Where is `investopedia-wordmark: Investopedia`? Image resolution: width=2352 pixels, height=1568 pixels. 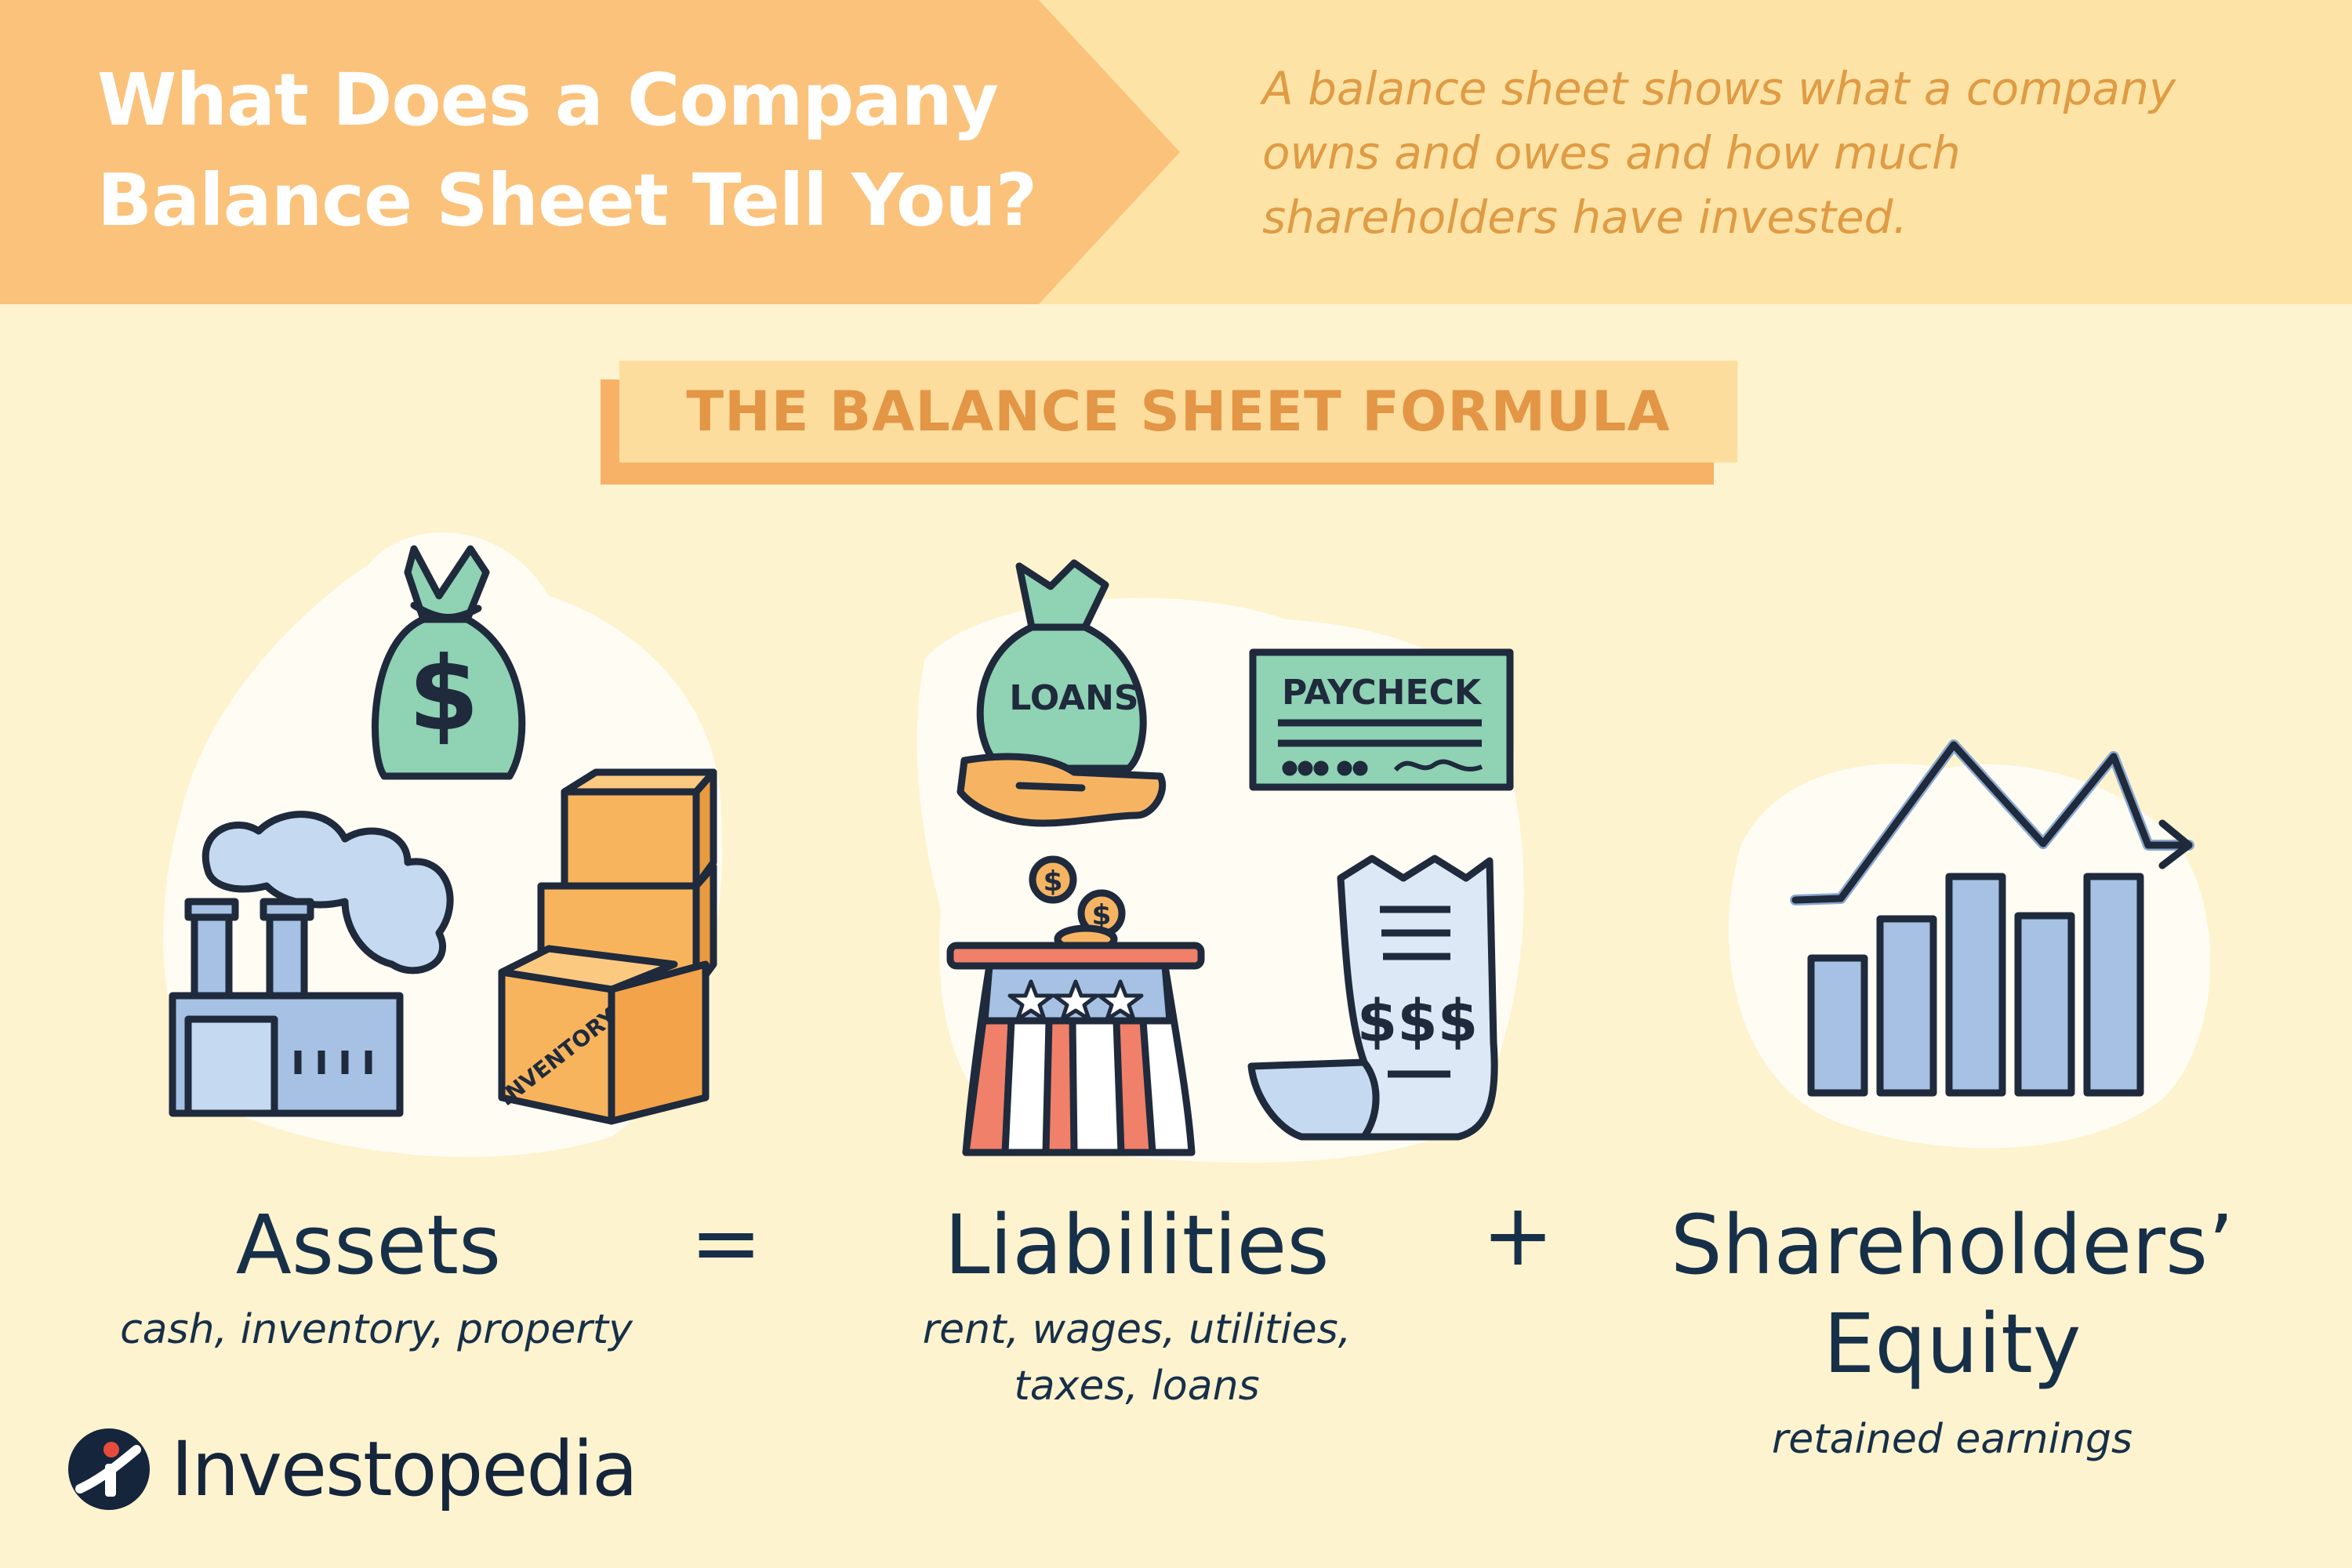
investopedia-wordmark: Investopedia is located at coordinates (404, 1469).